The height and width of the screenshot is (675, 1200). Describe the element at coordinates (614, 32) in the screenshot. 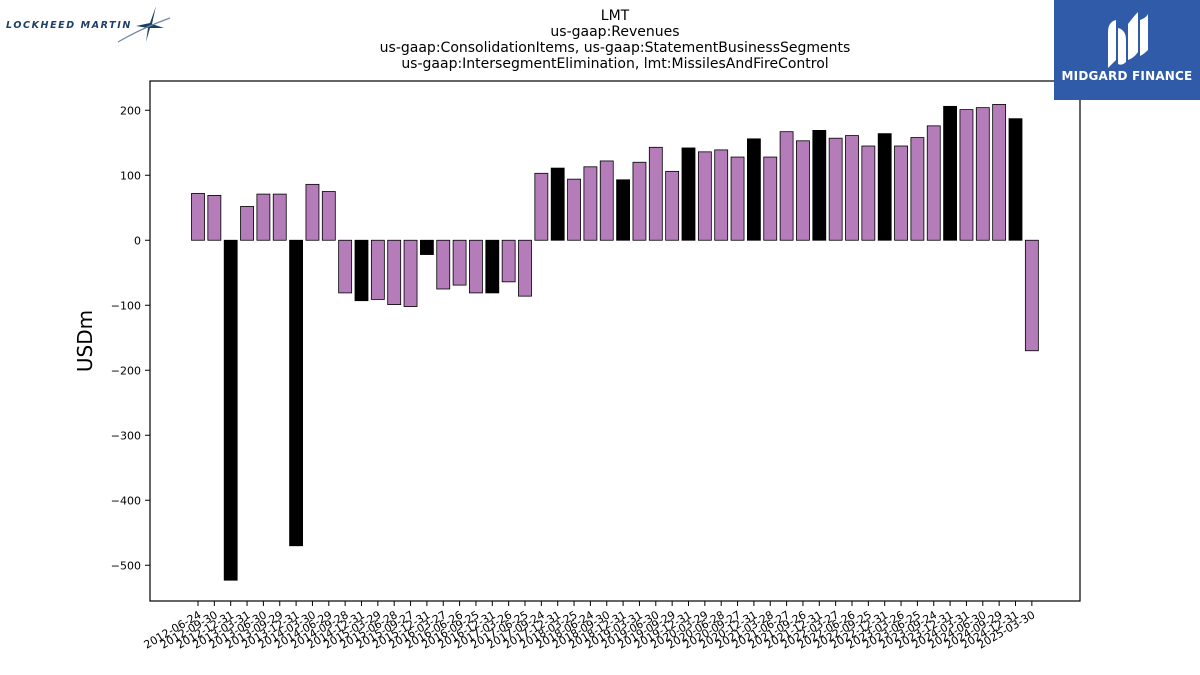

I see `title-line-2: us-gaap:Revenues` at that location.